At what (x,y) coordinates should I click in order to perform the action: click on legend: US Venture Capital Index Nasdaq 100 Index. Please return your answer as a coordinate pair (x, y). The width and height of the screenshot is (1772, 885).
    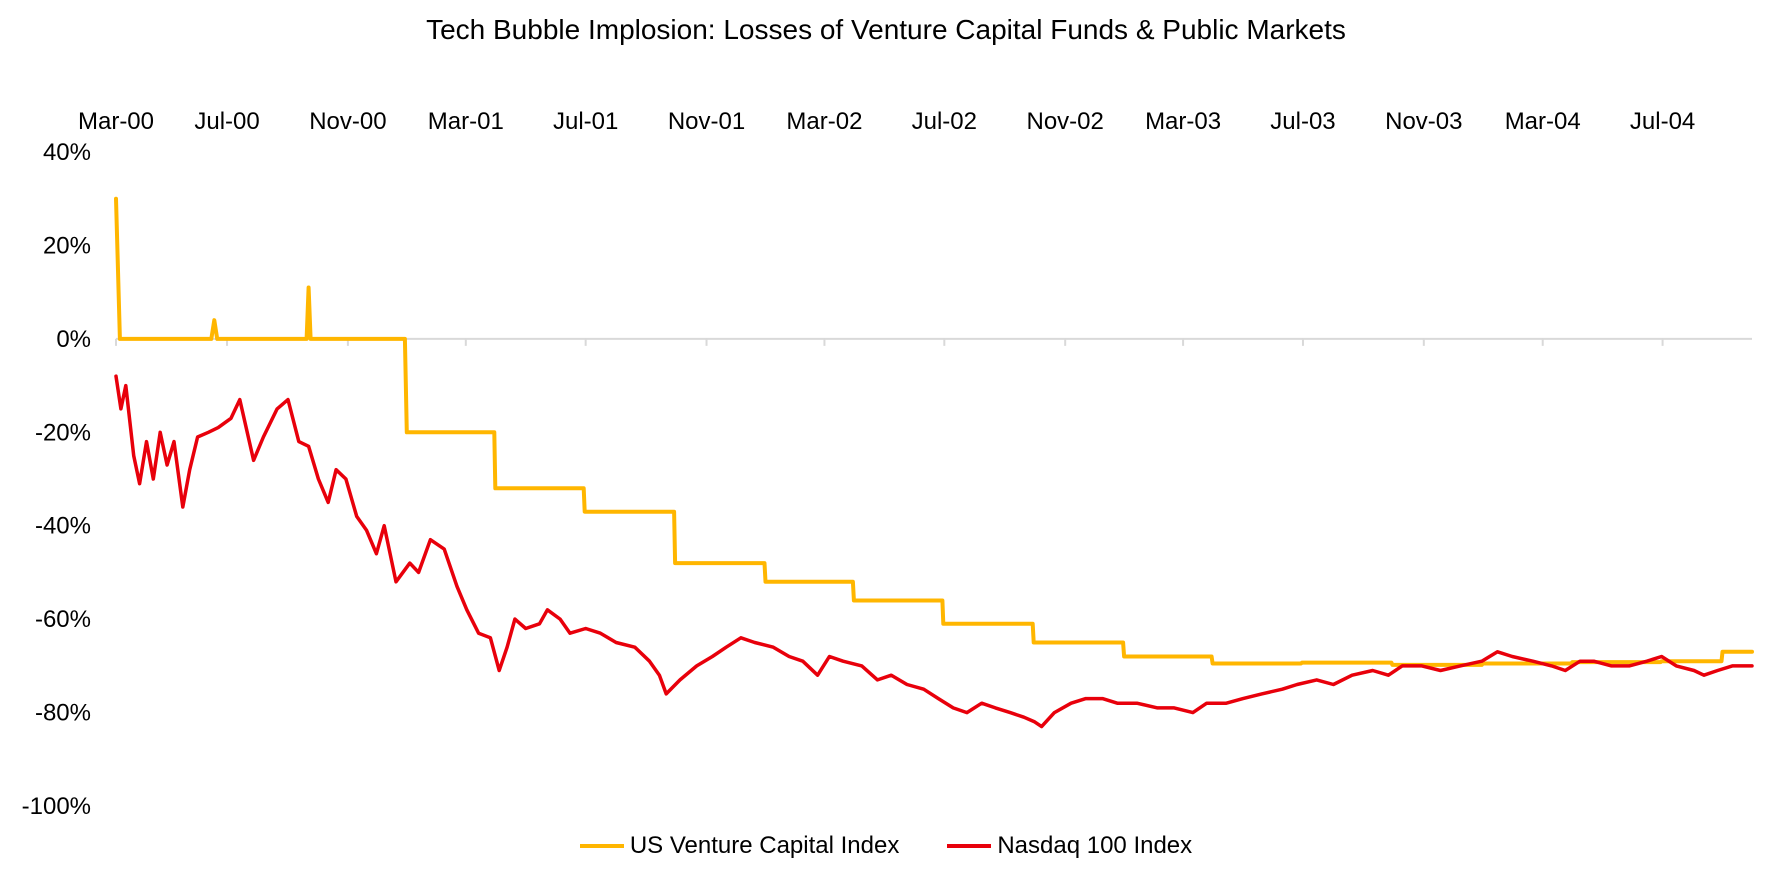
    Looking at the image, I should click on (886, 846).